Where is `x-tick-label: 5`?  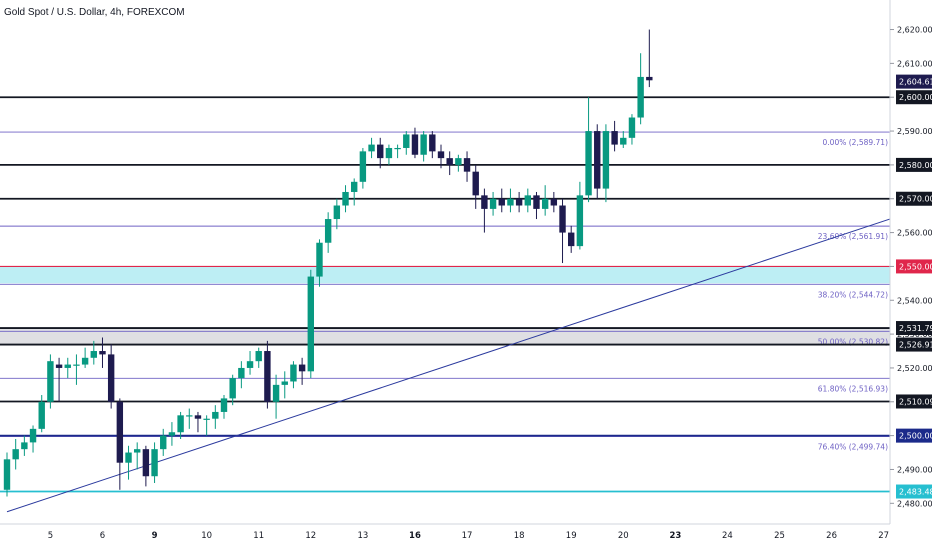 x-tick-label: 5 is located at coordinates (50, 536).